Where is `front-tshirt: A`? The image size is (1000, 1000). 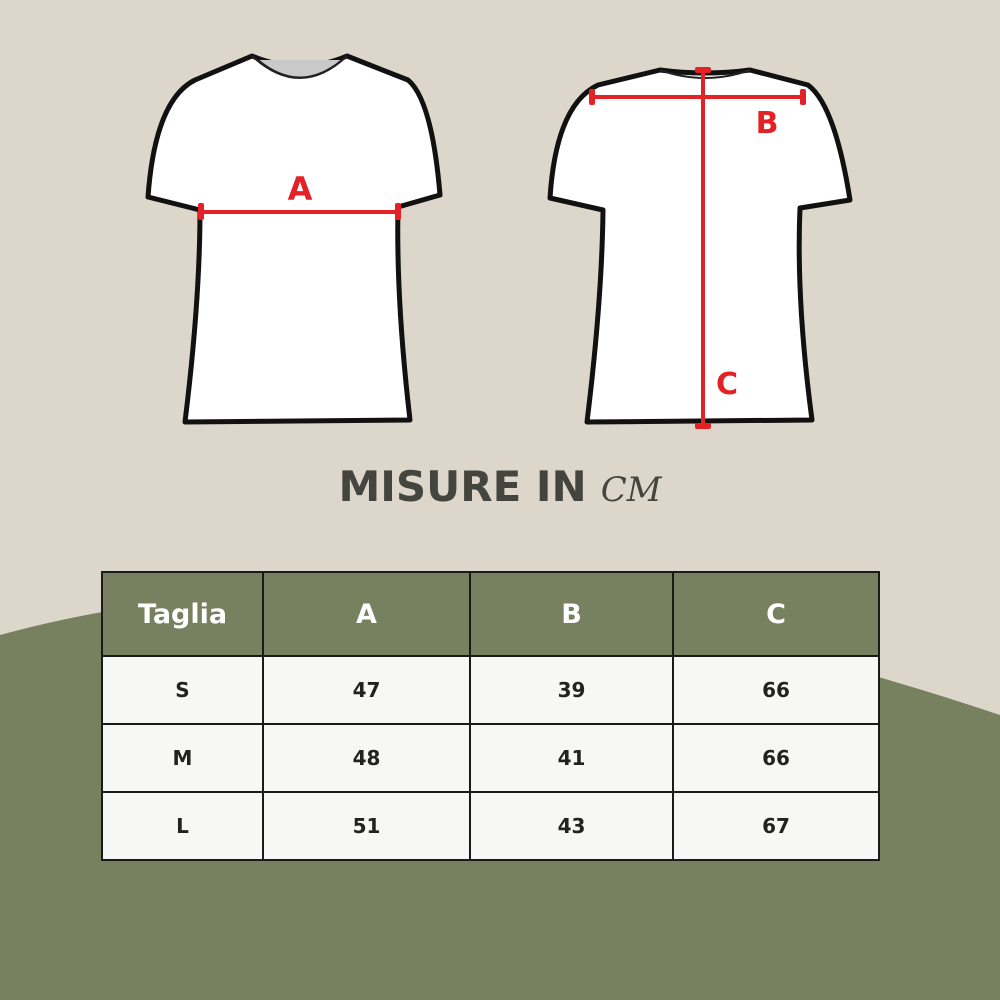 front-tshirt: A is located at coordinates (294, 239).